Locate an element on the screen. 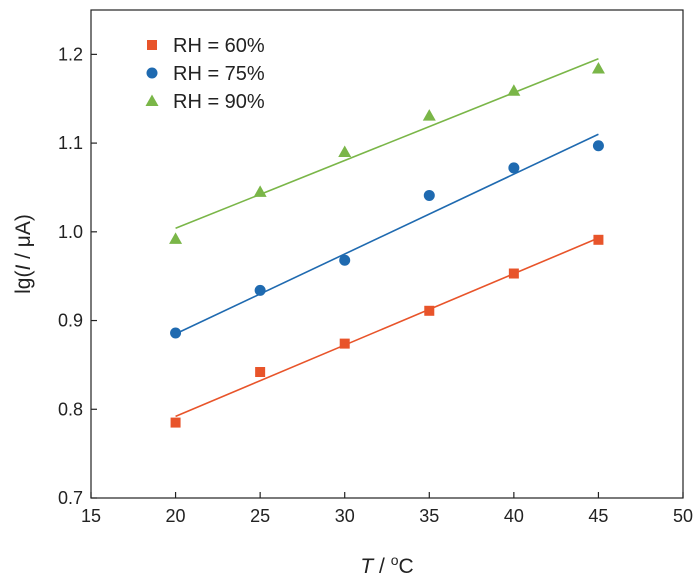  y-axis-symbol: I is located at coordinates (23, 268).